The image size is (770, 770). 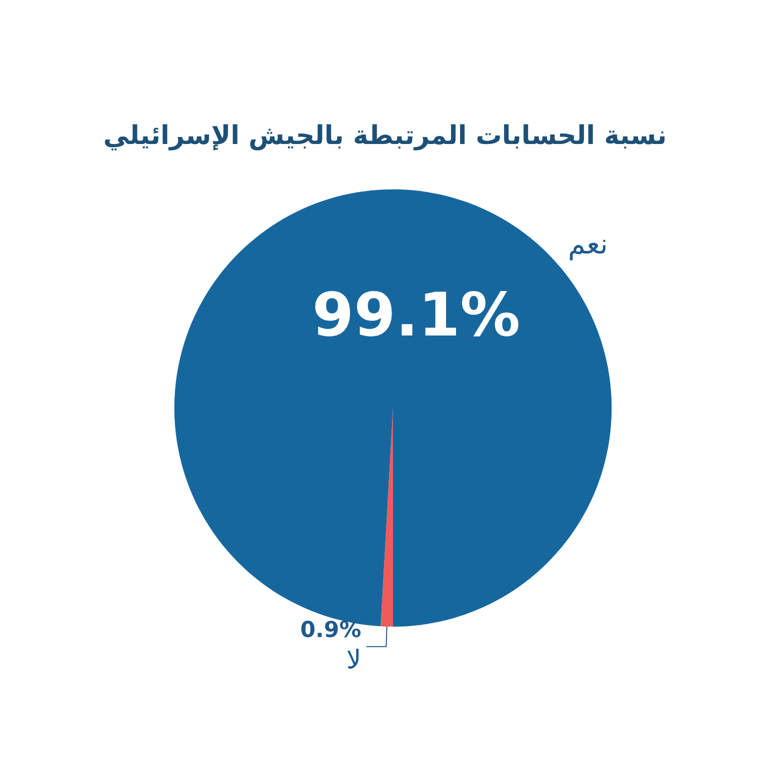 What do you see at coordinates (416, 315) in the screenshot?
I see `data-label: 99.1%` at bounding box center [416, 315].